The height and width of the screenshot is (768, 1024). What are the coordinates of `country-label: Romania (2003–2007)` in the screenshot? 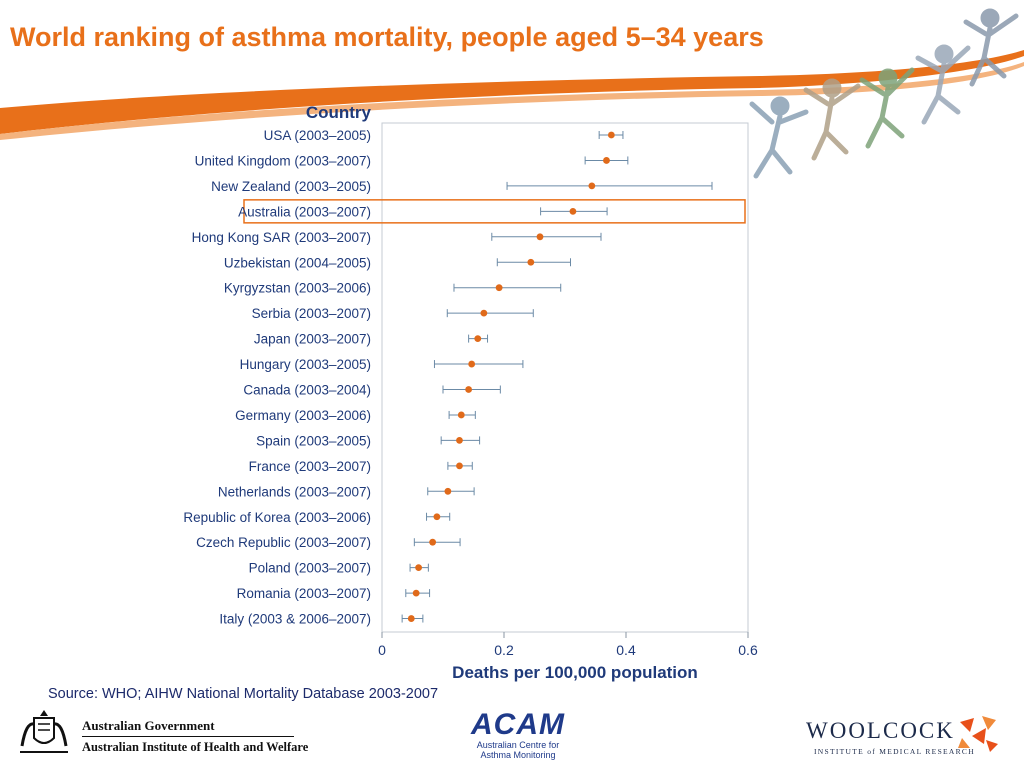 It's located at (304, 593).